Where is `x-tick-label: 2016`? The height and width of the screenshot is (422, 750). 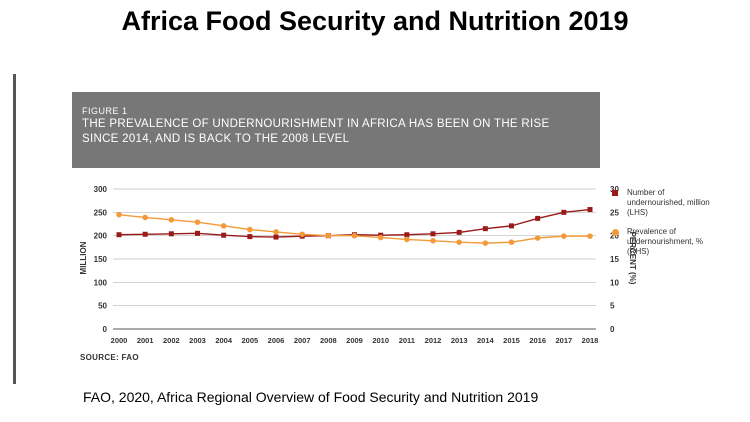 x-tick-label: 2016 is located at coordinates (537, 340).